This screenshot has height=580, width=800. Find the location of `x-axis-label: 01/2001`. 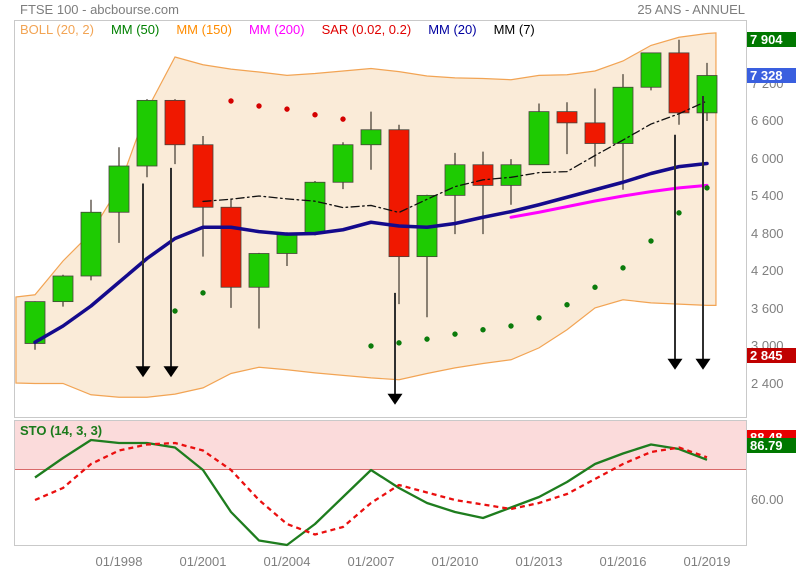

x-axis-label: 01/2001 is located at coordinates (203, 561).